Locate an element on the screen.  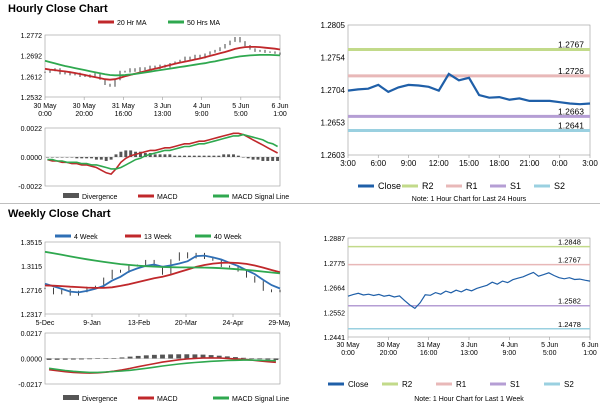
s1-level-label: 1.2582 is located at coordinates (569, 301).